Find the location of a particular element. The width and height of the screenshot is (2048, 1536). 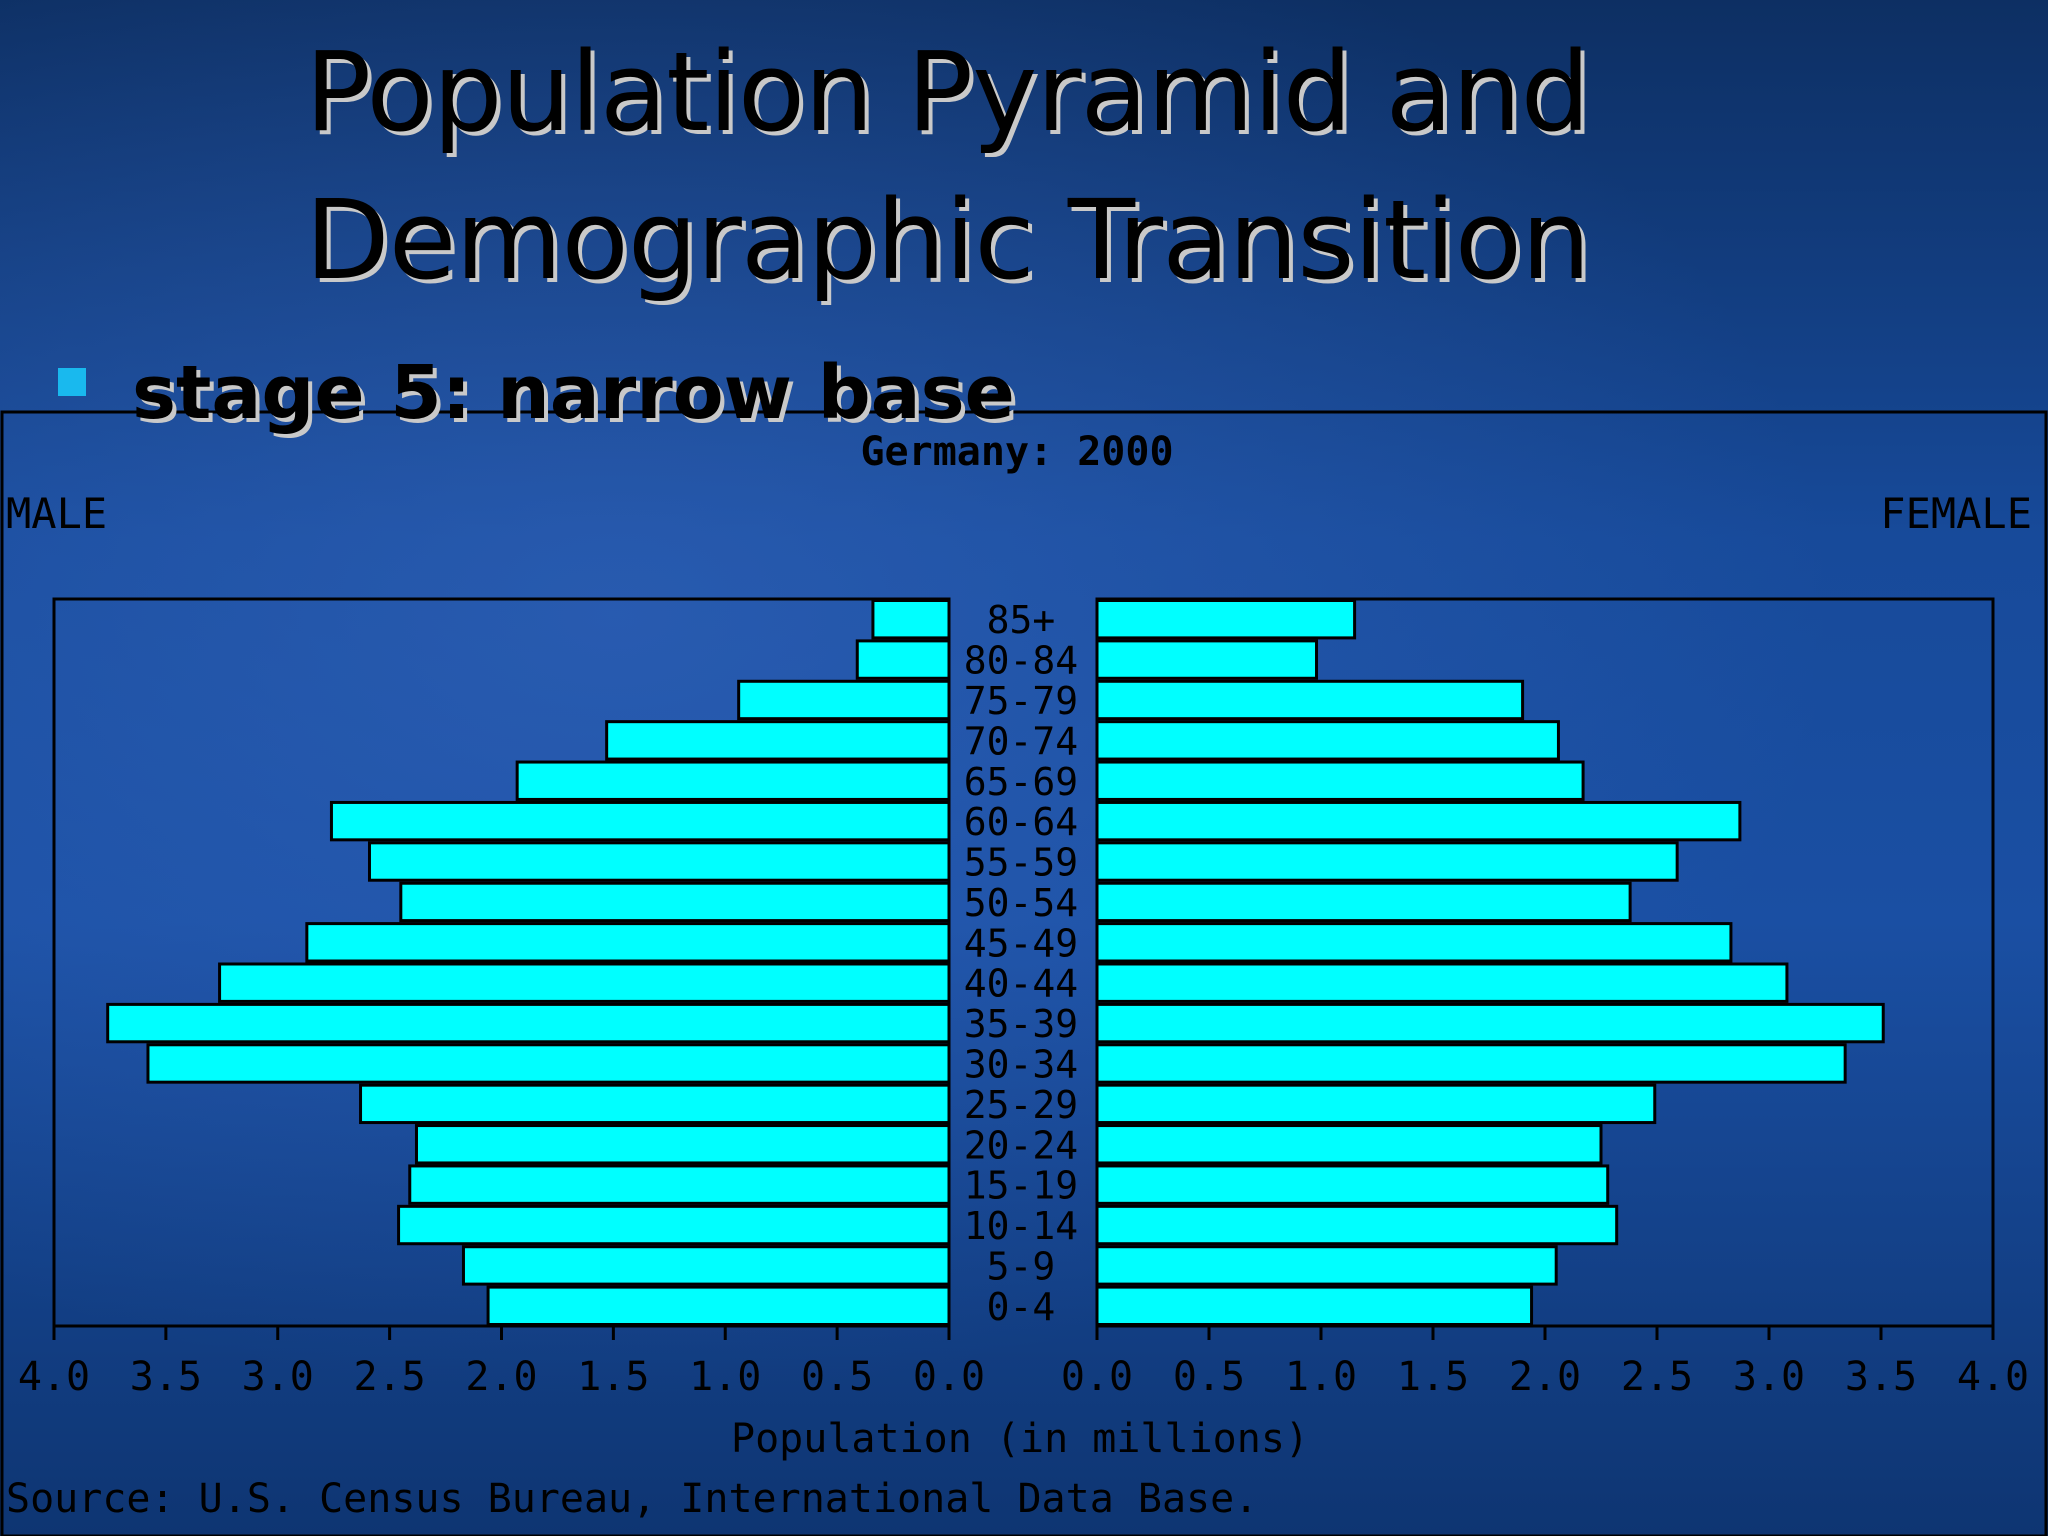

x-axis-label: Population (in millions) is located at coordinates (1020, 1439).